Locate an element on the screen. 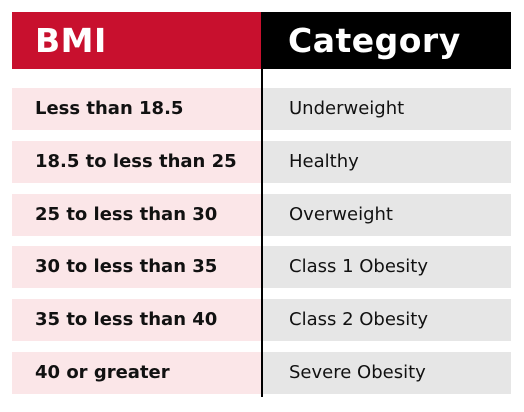  table-row: Less than 18.5 Underweight is located at coordinates (261, 109).